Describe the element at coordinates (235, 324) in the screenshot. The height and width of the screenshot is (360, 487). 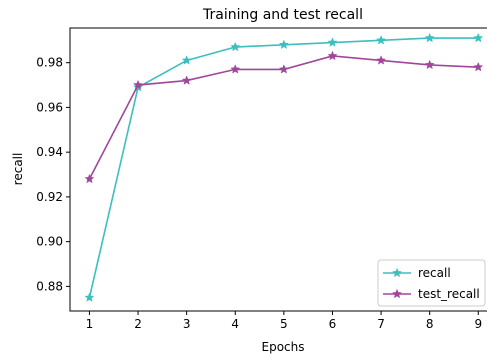
I see `x-tick-label: 4` at that location.